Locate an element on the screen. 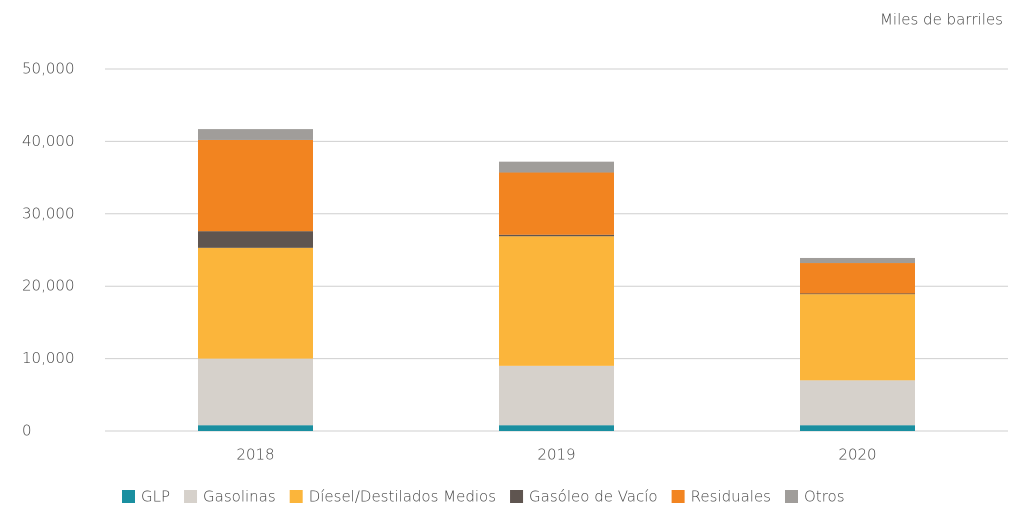 The image size is (1029, 511). legend-label: Gasóleo de Vacío is located at coordinates (593, 497).